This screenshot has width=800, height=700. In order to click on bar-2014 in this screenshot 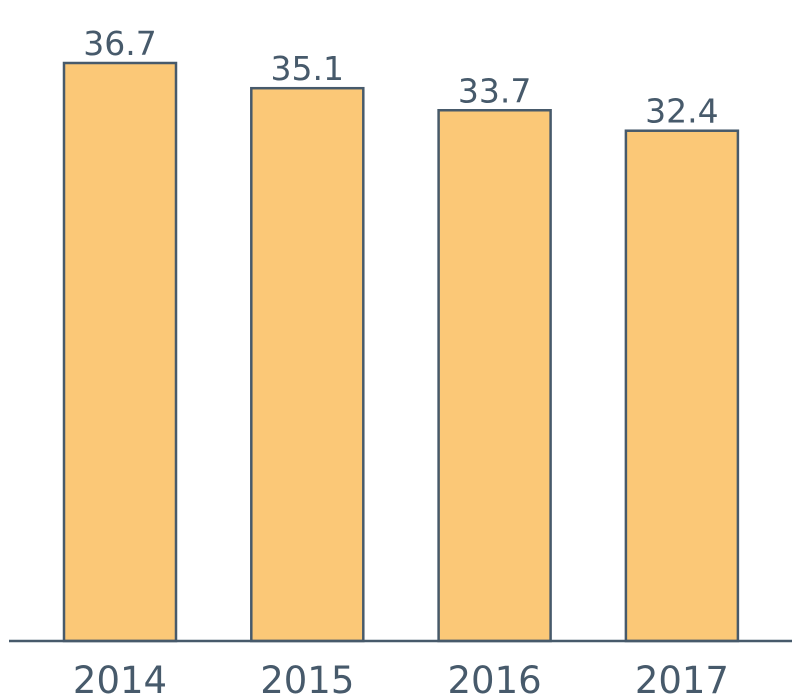, I will do `click(120, 352)`.